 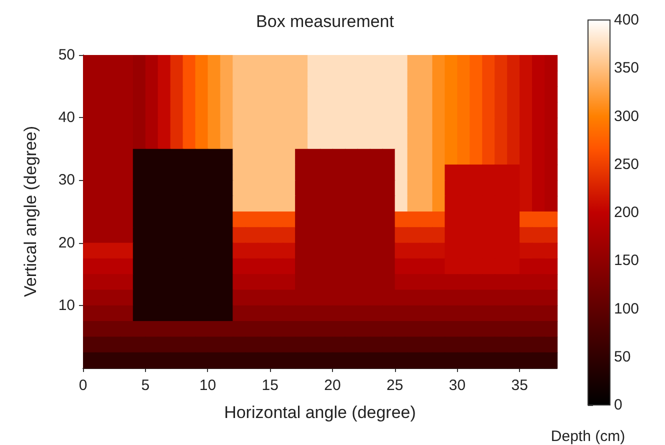 I want to click on color-bar-label: 150, so click(x=627, y=261).